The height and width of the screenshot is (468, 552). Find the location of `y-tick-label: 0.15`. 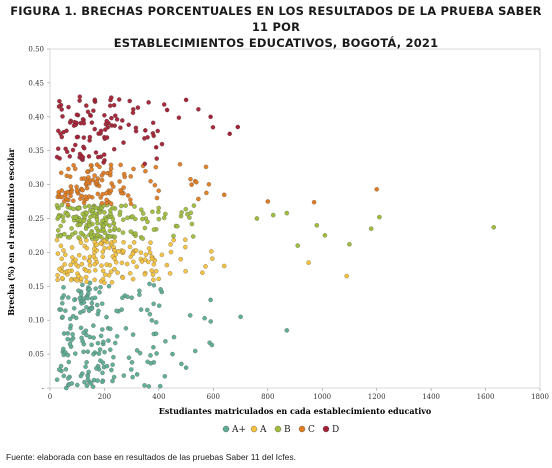

y-tick-label: 0.15 is located at coordinates (36, 287).